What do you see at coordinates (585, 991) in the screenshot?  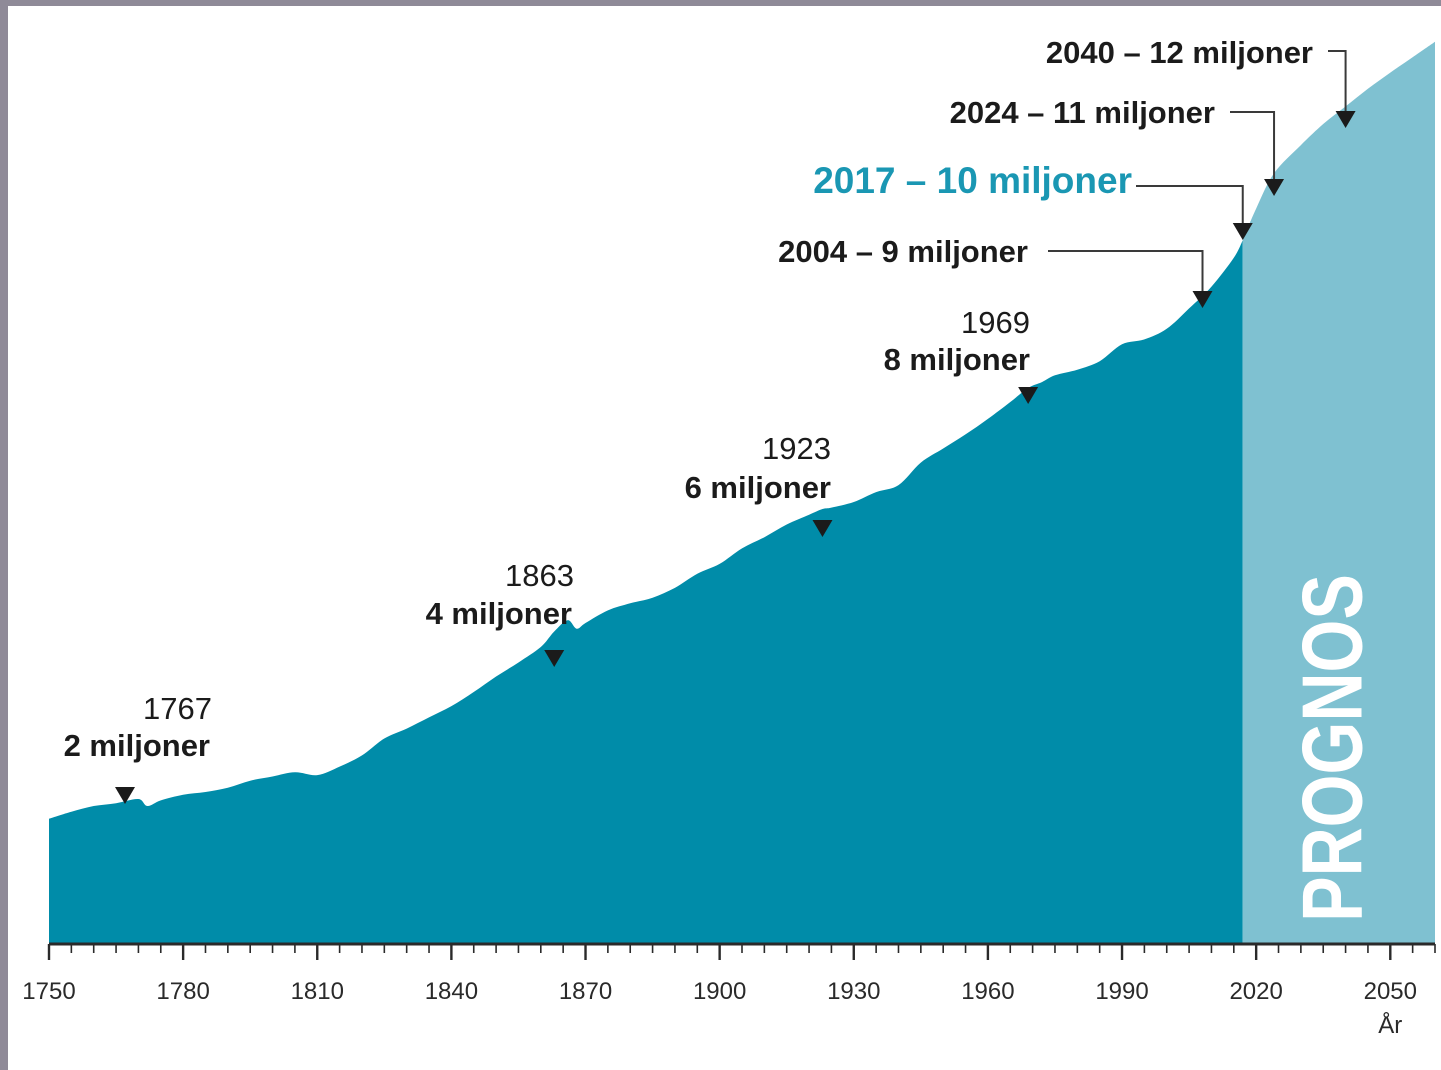 I see `x-tick-label: 1870` at bounding box center [585, 991].